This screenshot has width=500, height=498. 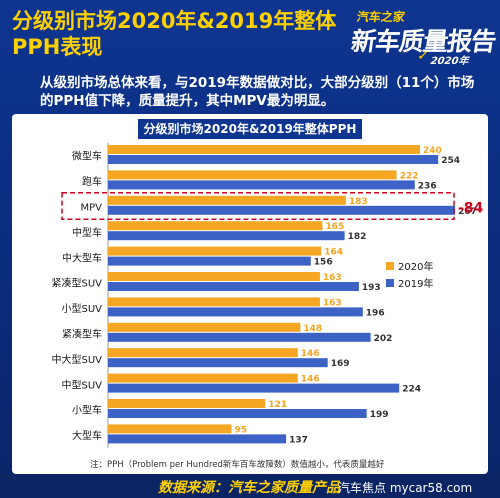 I want to click on category-label: 小型车, so click(x=87, y=410).